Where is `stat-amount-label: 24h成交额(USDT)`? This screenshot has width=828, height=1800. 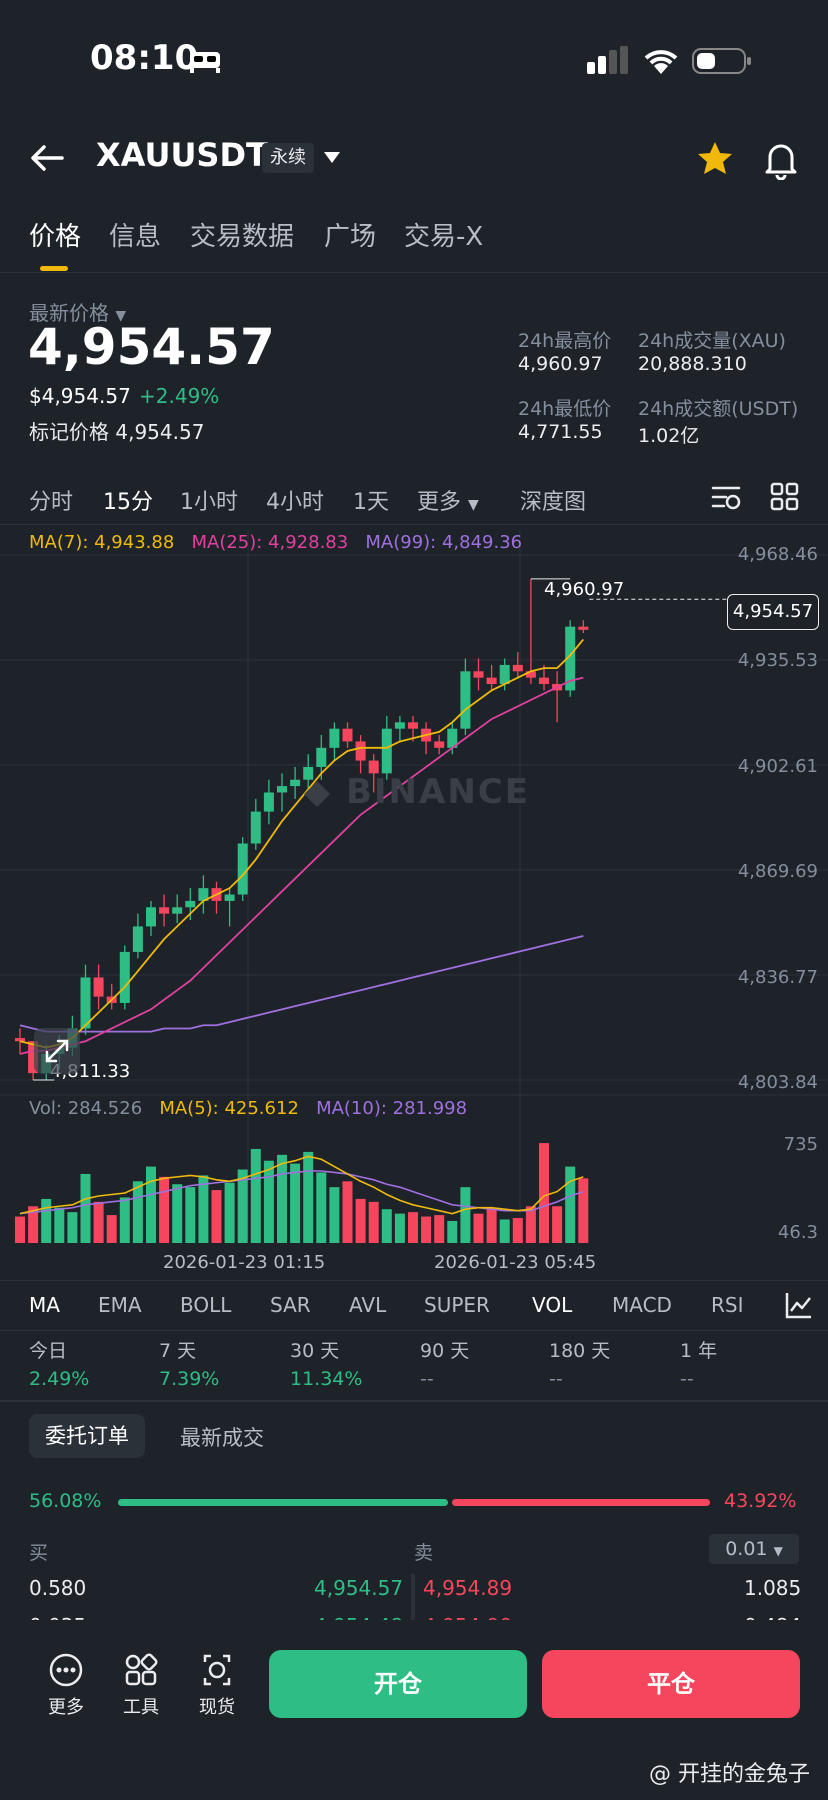 stat-amount-label: 24h成交额(USDT) is located at coordinates (718, 409).